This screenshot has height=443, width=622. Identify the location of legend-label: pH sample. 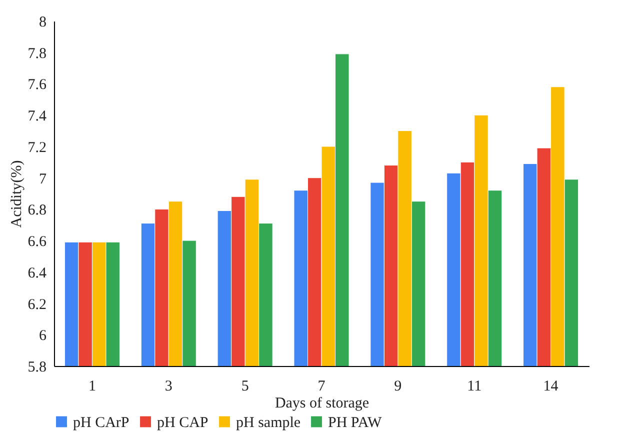
(268, 422).